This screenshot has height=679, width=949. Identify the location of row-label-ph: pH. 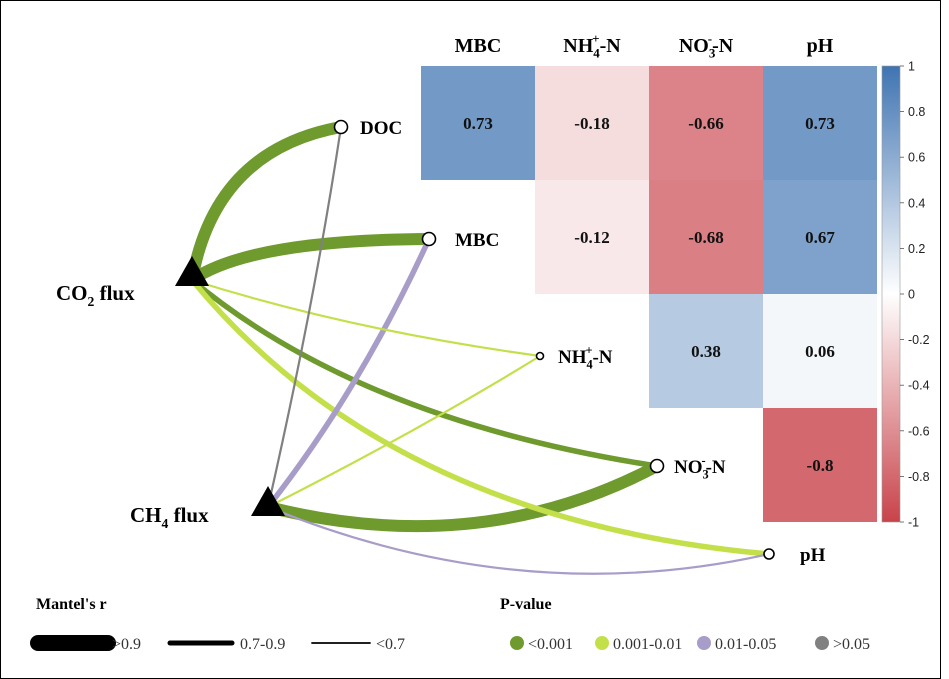
(813, 555).